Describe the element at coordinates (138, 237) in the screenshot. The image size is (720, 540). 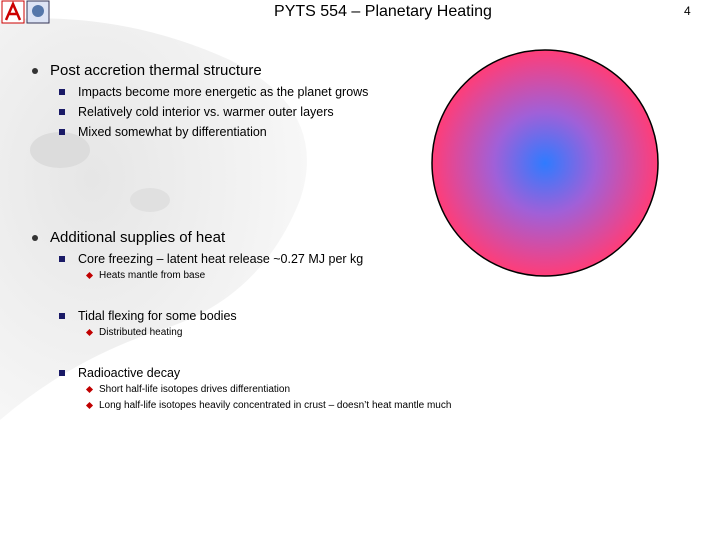
I see `bullet-text: Additional supplies of heat` at that location.